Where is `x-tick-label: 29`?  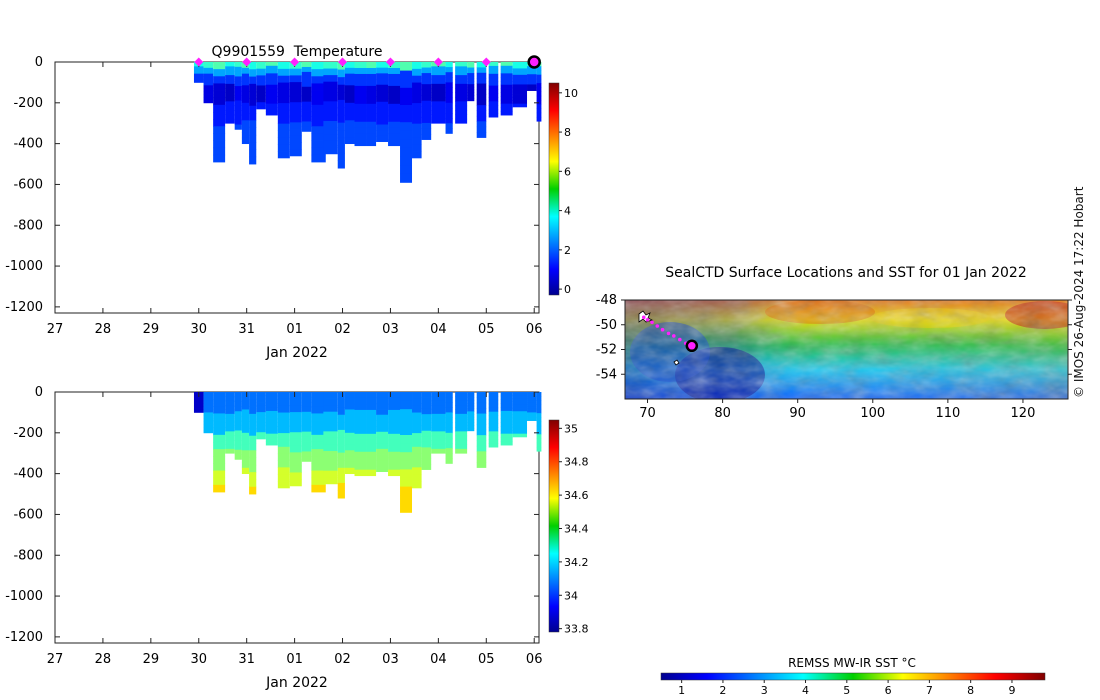
x-tick-label: 29 is located at coordinates (151, 659).